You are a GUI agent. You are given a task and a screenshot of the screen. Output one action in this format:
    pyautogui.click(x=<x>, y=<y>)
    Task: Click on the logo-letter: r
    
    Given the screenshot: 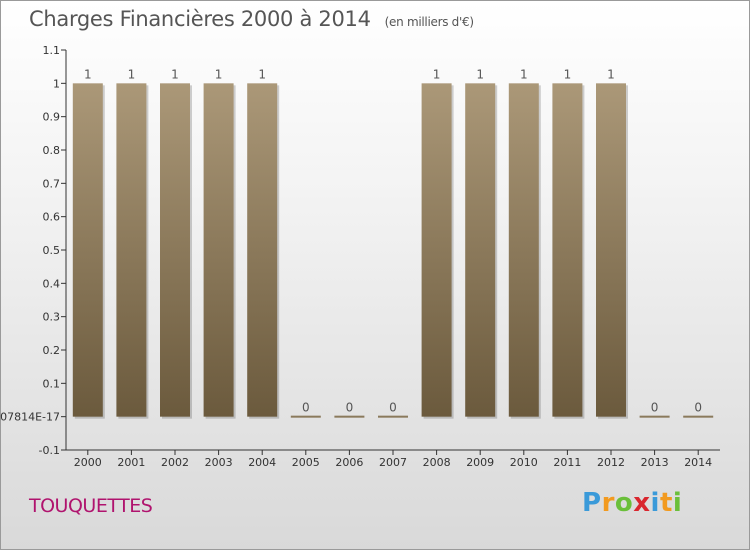 What is the action you would take?
    pyautogui.click(x=608, y=503)
    